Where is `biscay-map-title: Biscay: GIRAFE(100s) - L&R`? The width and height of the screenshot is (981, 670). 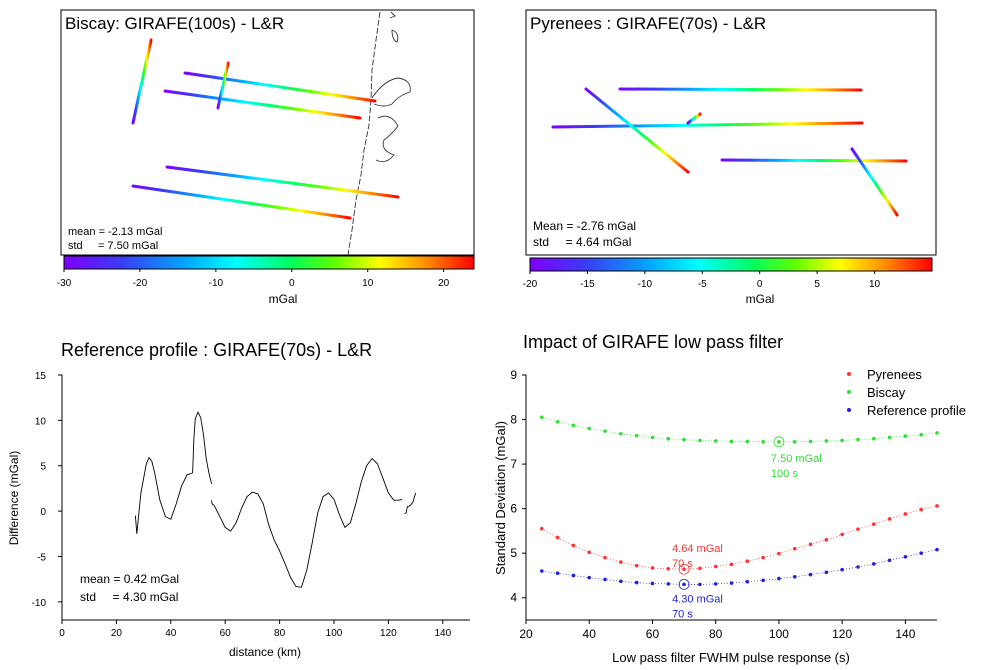
biscay-map-title: Biscay: GIRAFE(100s) - L&R is located at coordinates (174, 23).